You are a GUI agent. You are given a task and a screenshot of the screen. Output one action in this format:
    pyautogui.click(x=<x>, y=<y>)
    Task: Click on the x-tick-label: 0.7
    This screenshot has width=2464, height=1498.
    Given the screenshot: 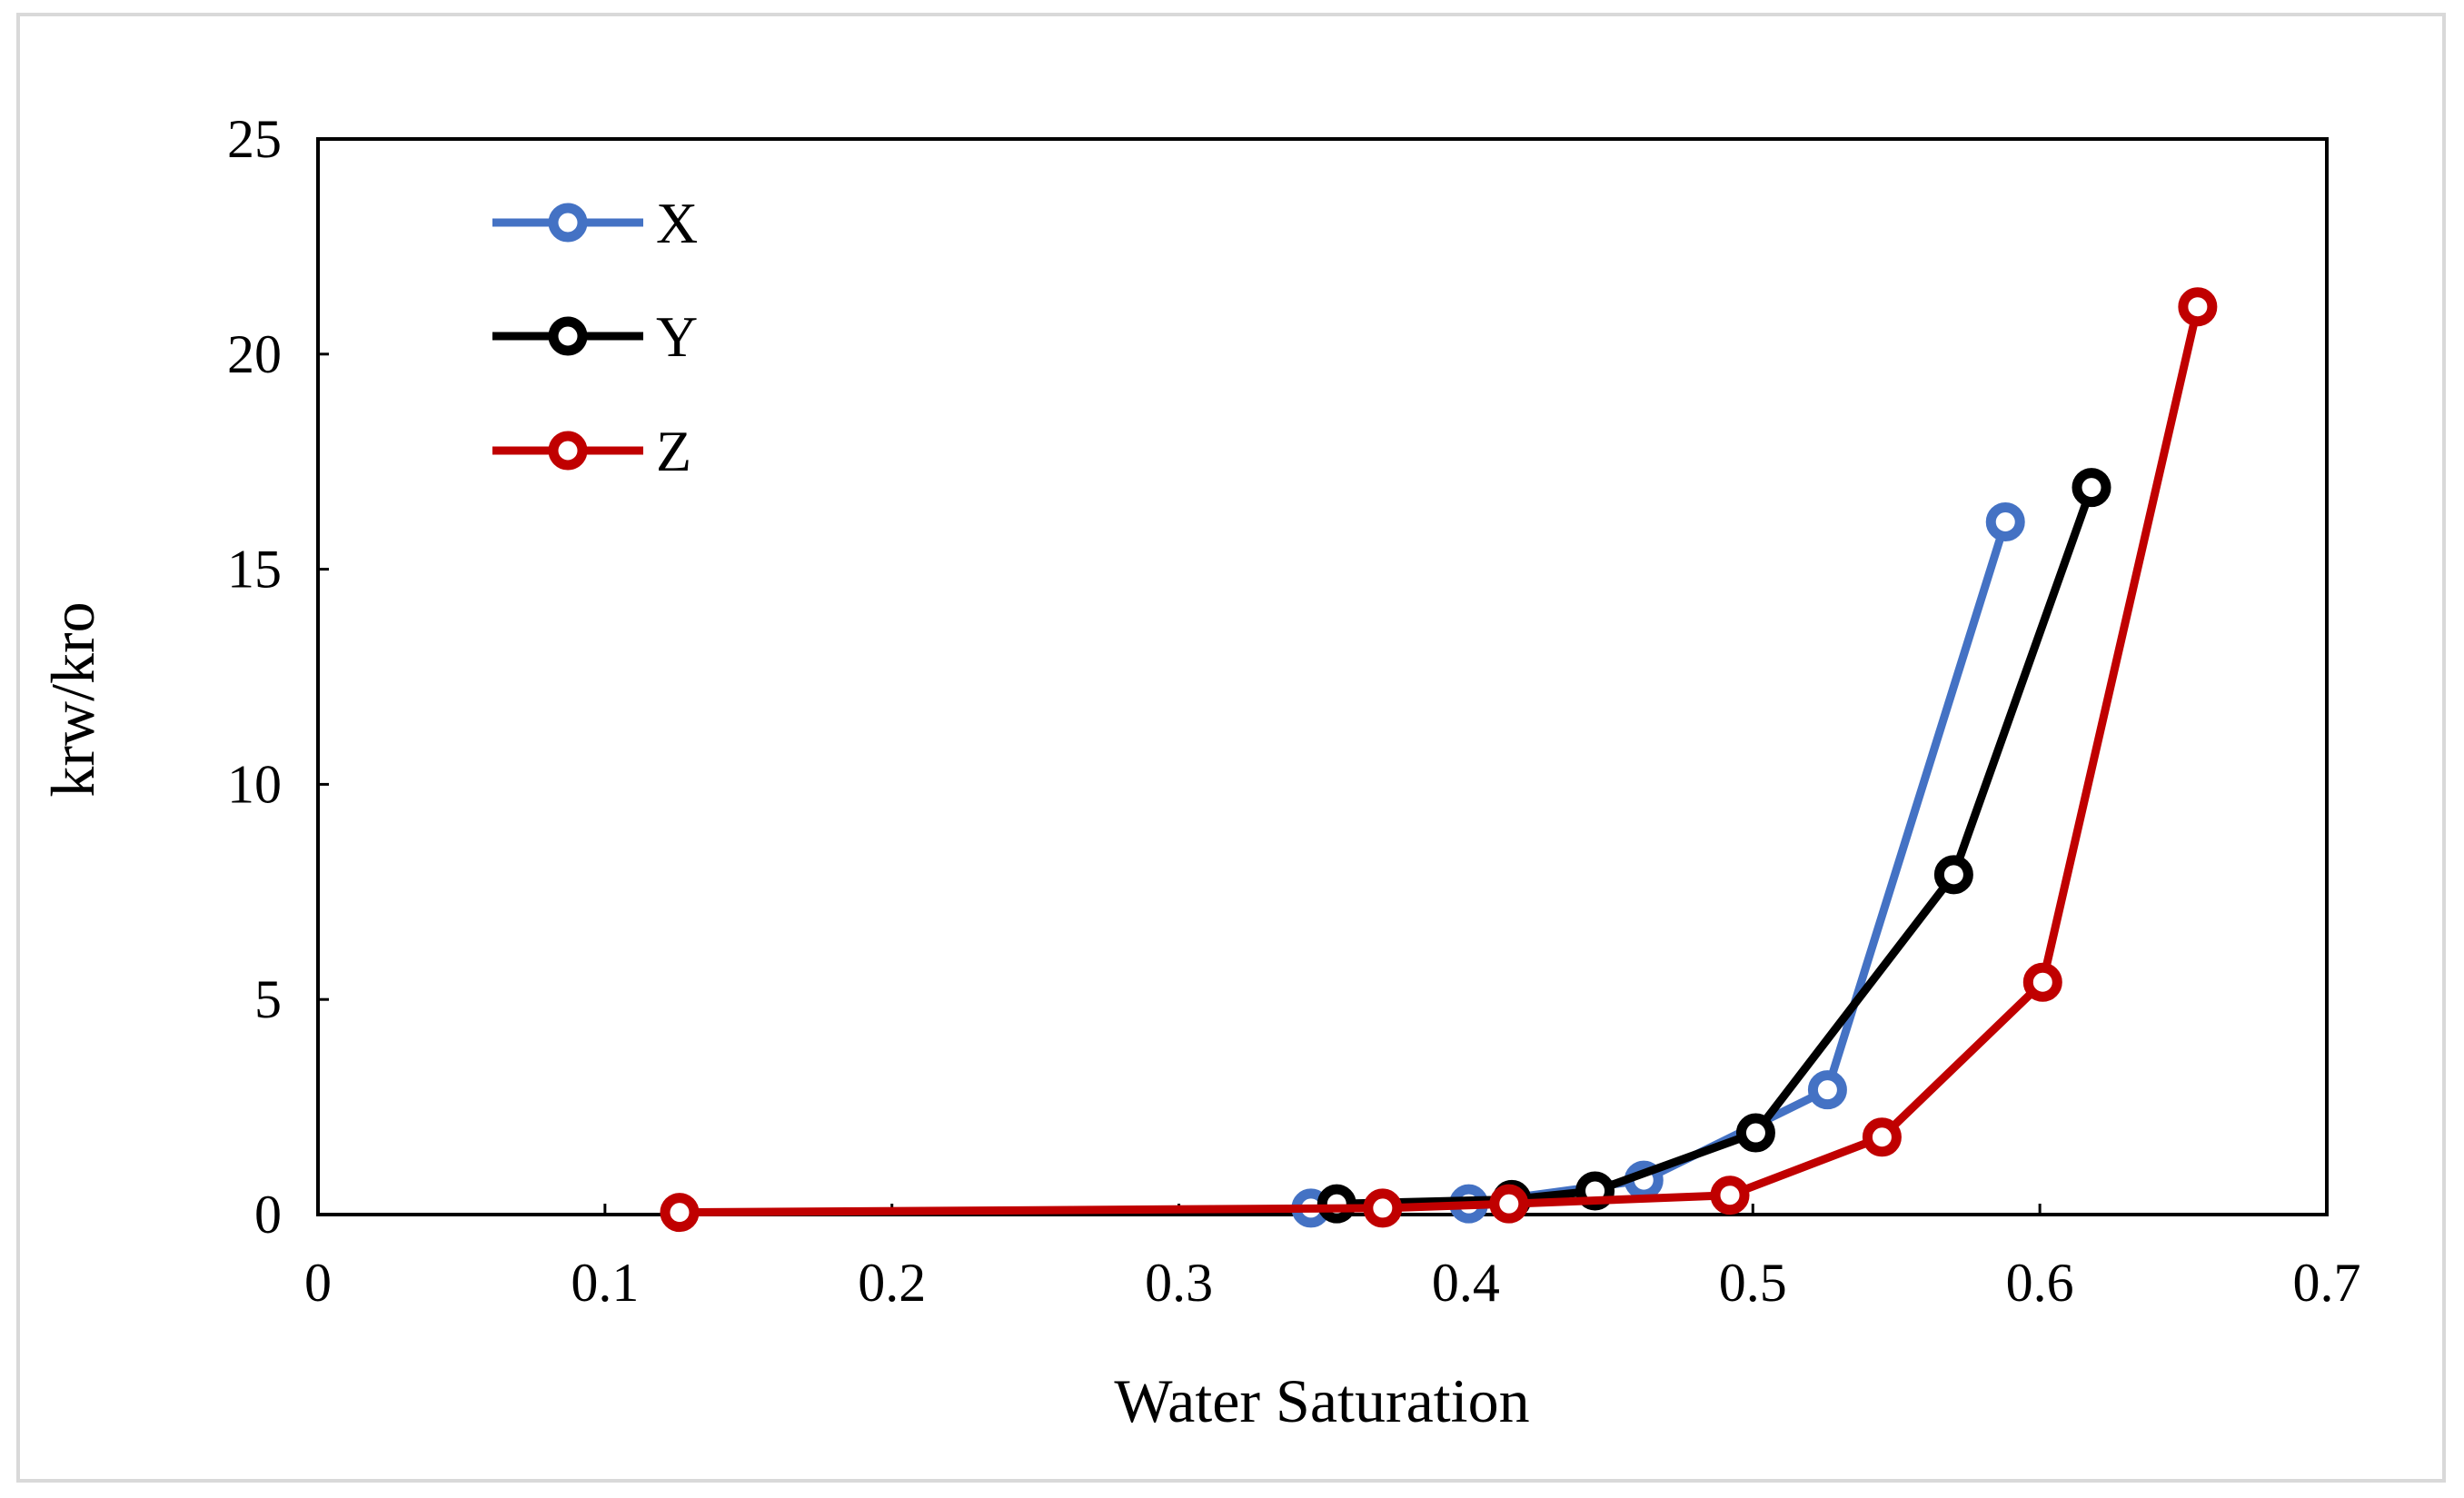 What is the action you would take?
    pyautogui.click(x=2327, y=1283)
    